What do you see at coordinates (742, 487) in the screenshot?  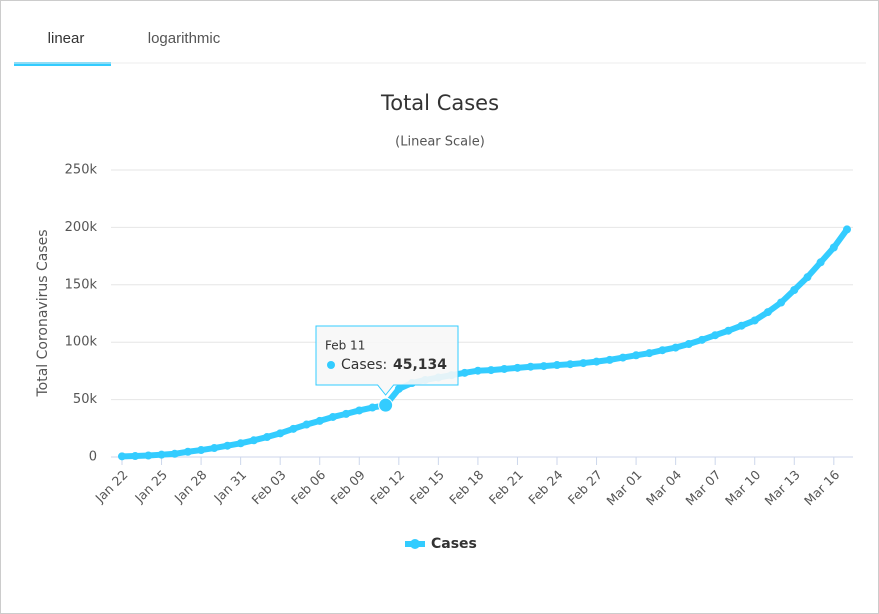 I see `x-tick-label: Mar 10` at bounding box center [742, 487].